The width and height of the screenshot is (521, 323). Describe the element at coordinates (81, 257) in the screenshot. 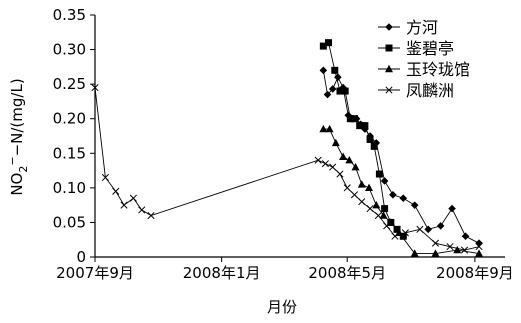

I see `y-tick-label: 0` at that location.